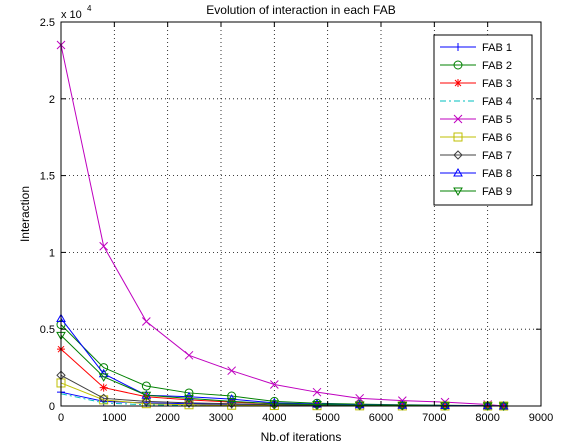 Image resolution: width=570 pixels, height=447 pixels. What do you see at coordinates (497, 48) in the screenshot?
I see `legend-label: FAB 1` at bounding box center [497, 48].